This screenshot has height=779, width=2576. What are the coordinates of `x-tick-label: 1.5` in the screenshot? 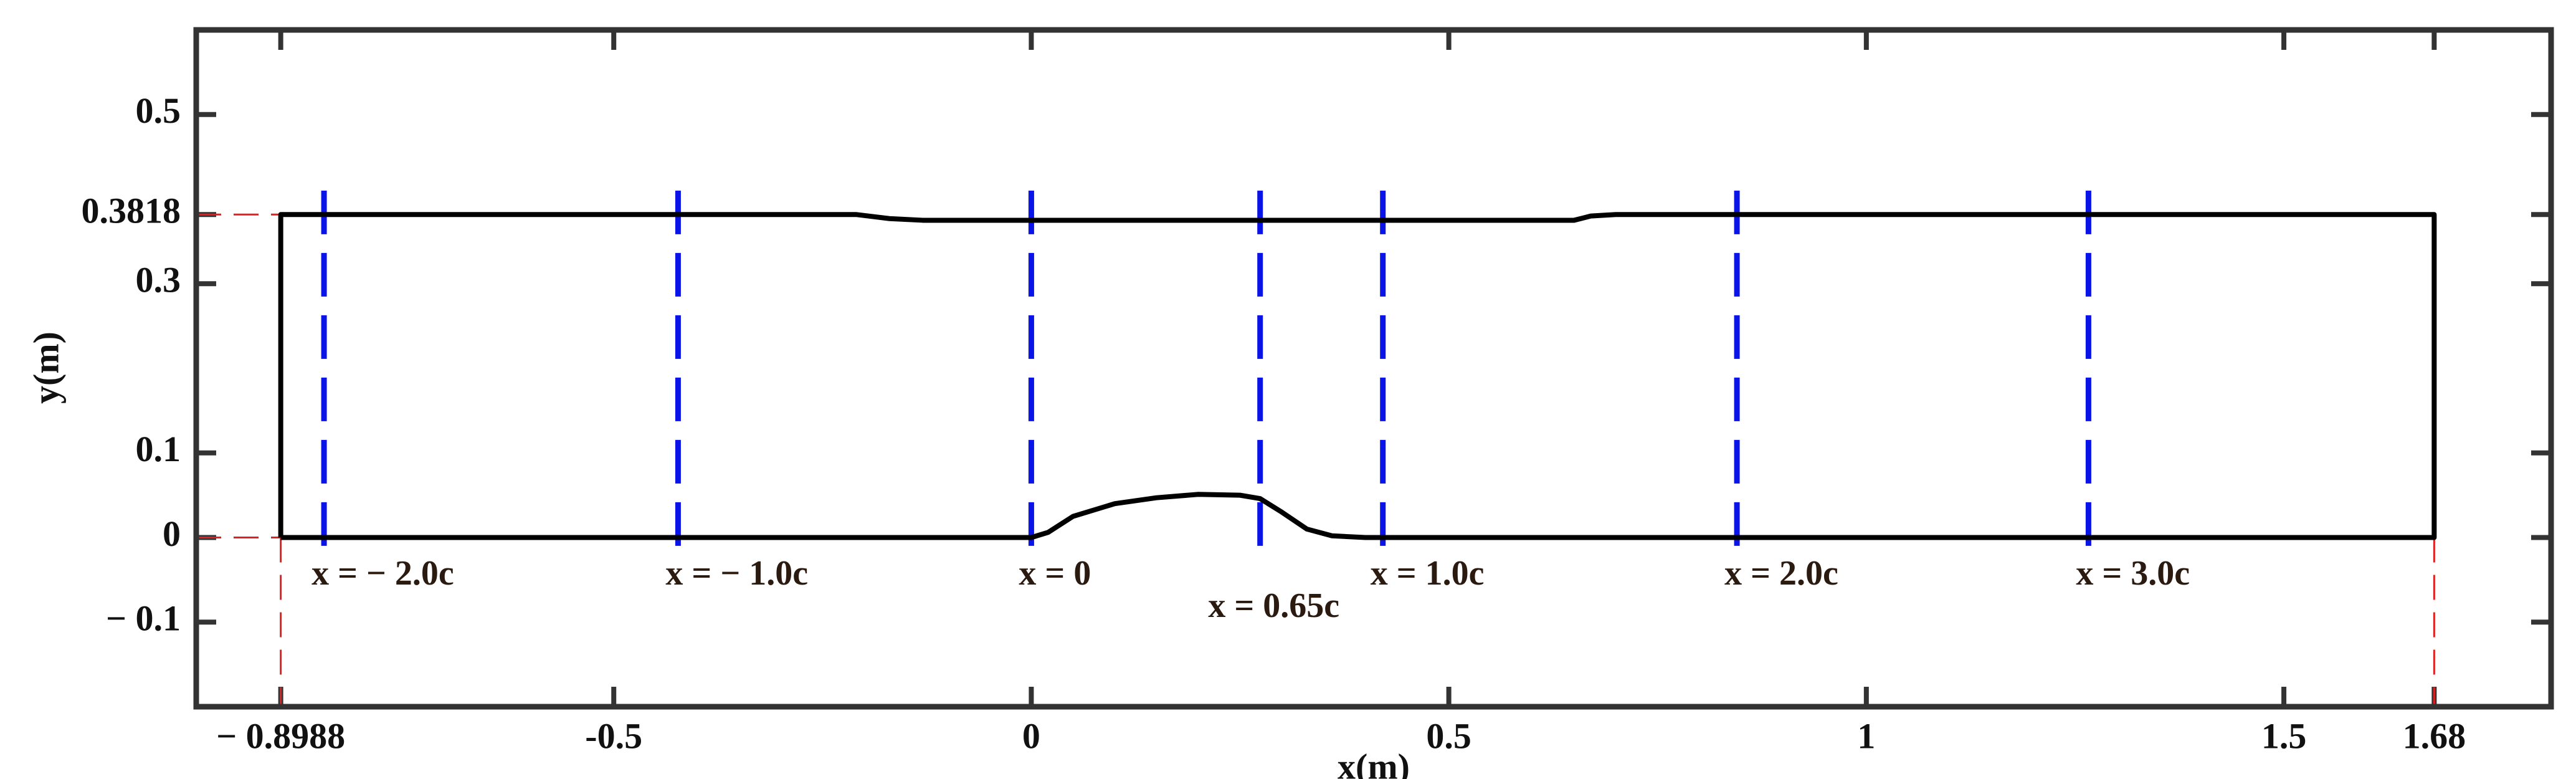 It's located at (2284, 735).